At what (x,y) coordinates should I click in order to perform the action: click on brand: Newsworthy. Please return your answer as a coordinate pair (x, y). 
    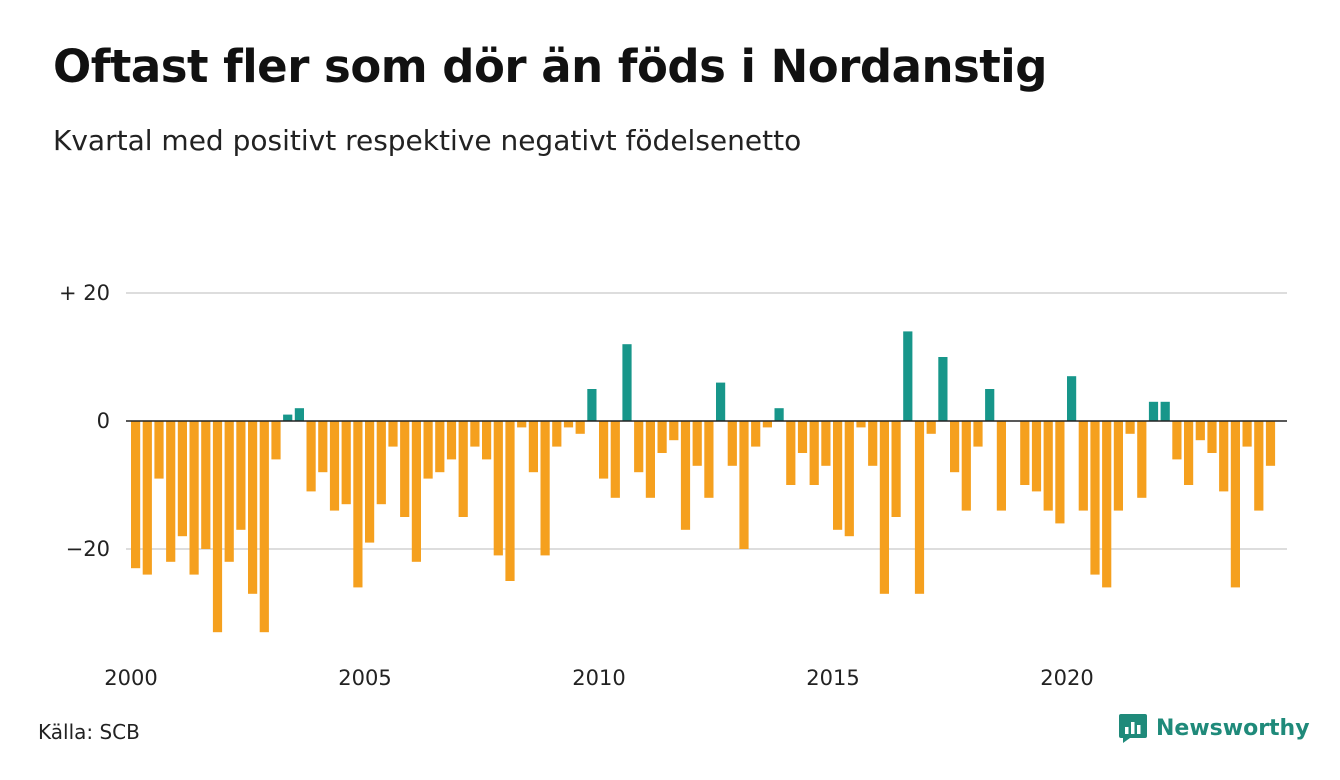
    Looking at the image, I should click on (1214, 728).